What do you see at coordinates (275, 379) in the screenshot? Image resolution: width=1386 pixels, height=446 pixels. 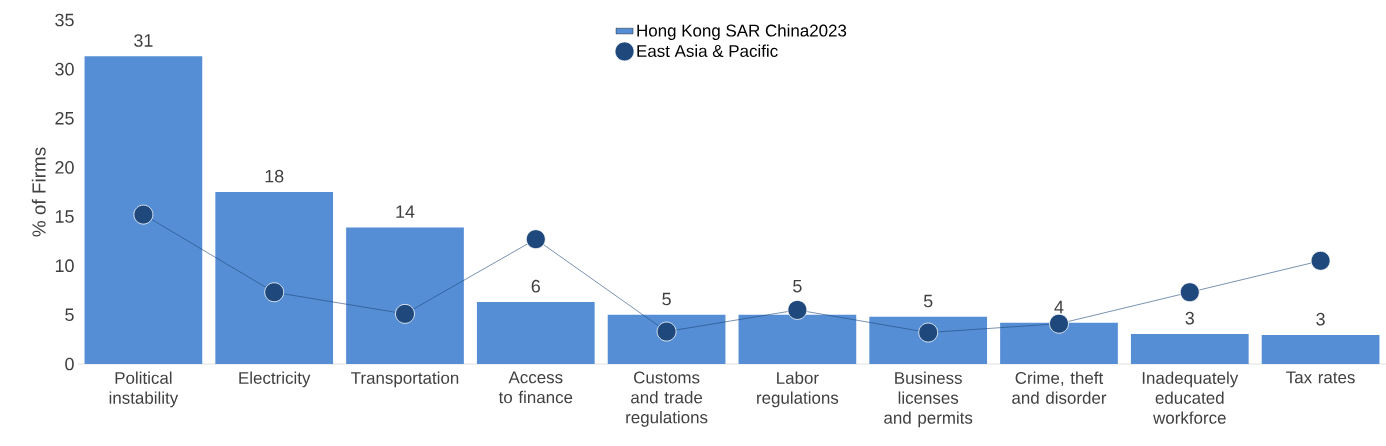 I see `x-tick-label: Electricity` at bounding box center [275, 379].